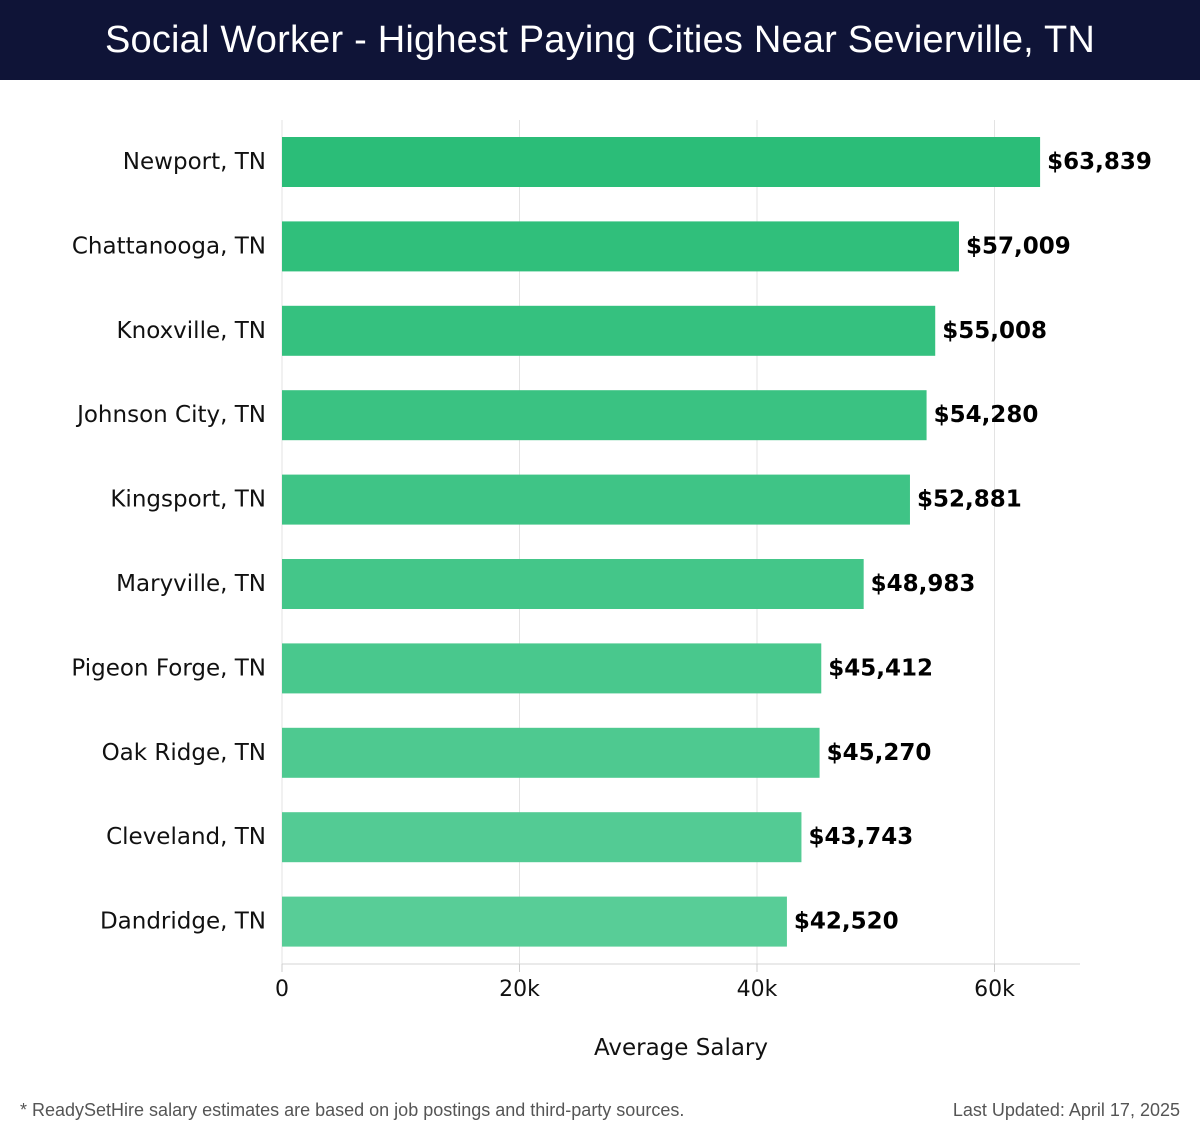 Image resolution: width=1200 pixels, height=1140 pixels. Describe the element at coordinates (170, 415) in the screenshot. I see `category-label: Johnson City, TN` at that location.